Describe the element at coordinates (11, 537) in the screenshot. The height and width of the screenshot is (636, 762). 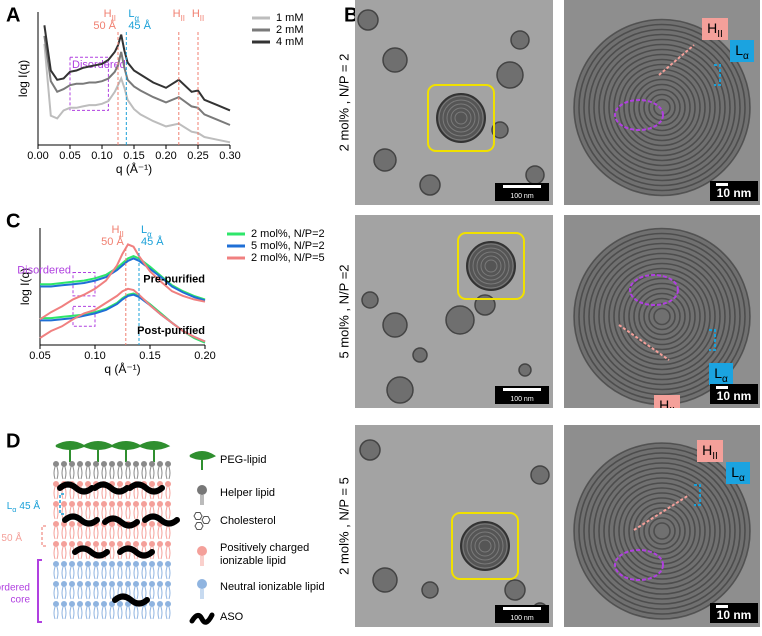
I see `spacing-note: 50 Å` at that location.